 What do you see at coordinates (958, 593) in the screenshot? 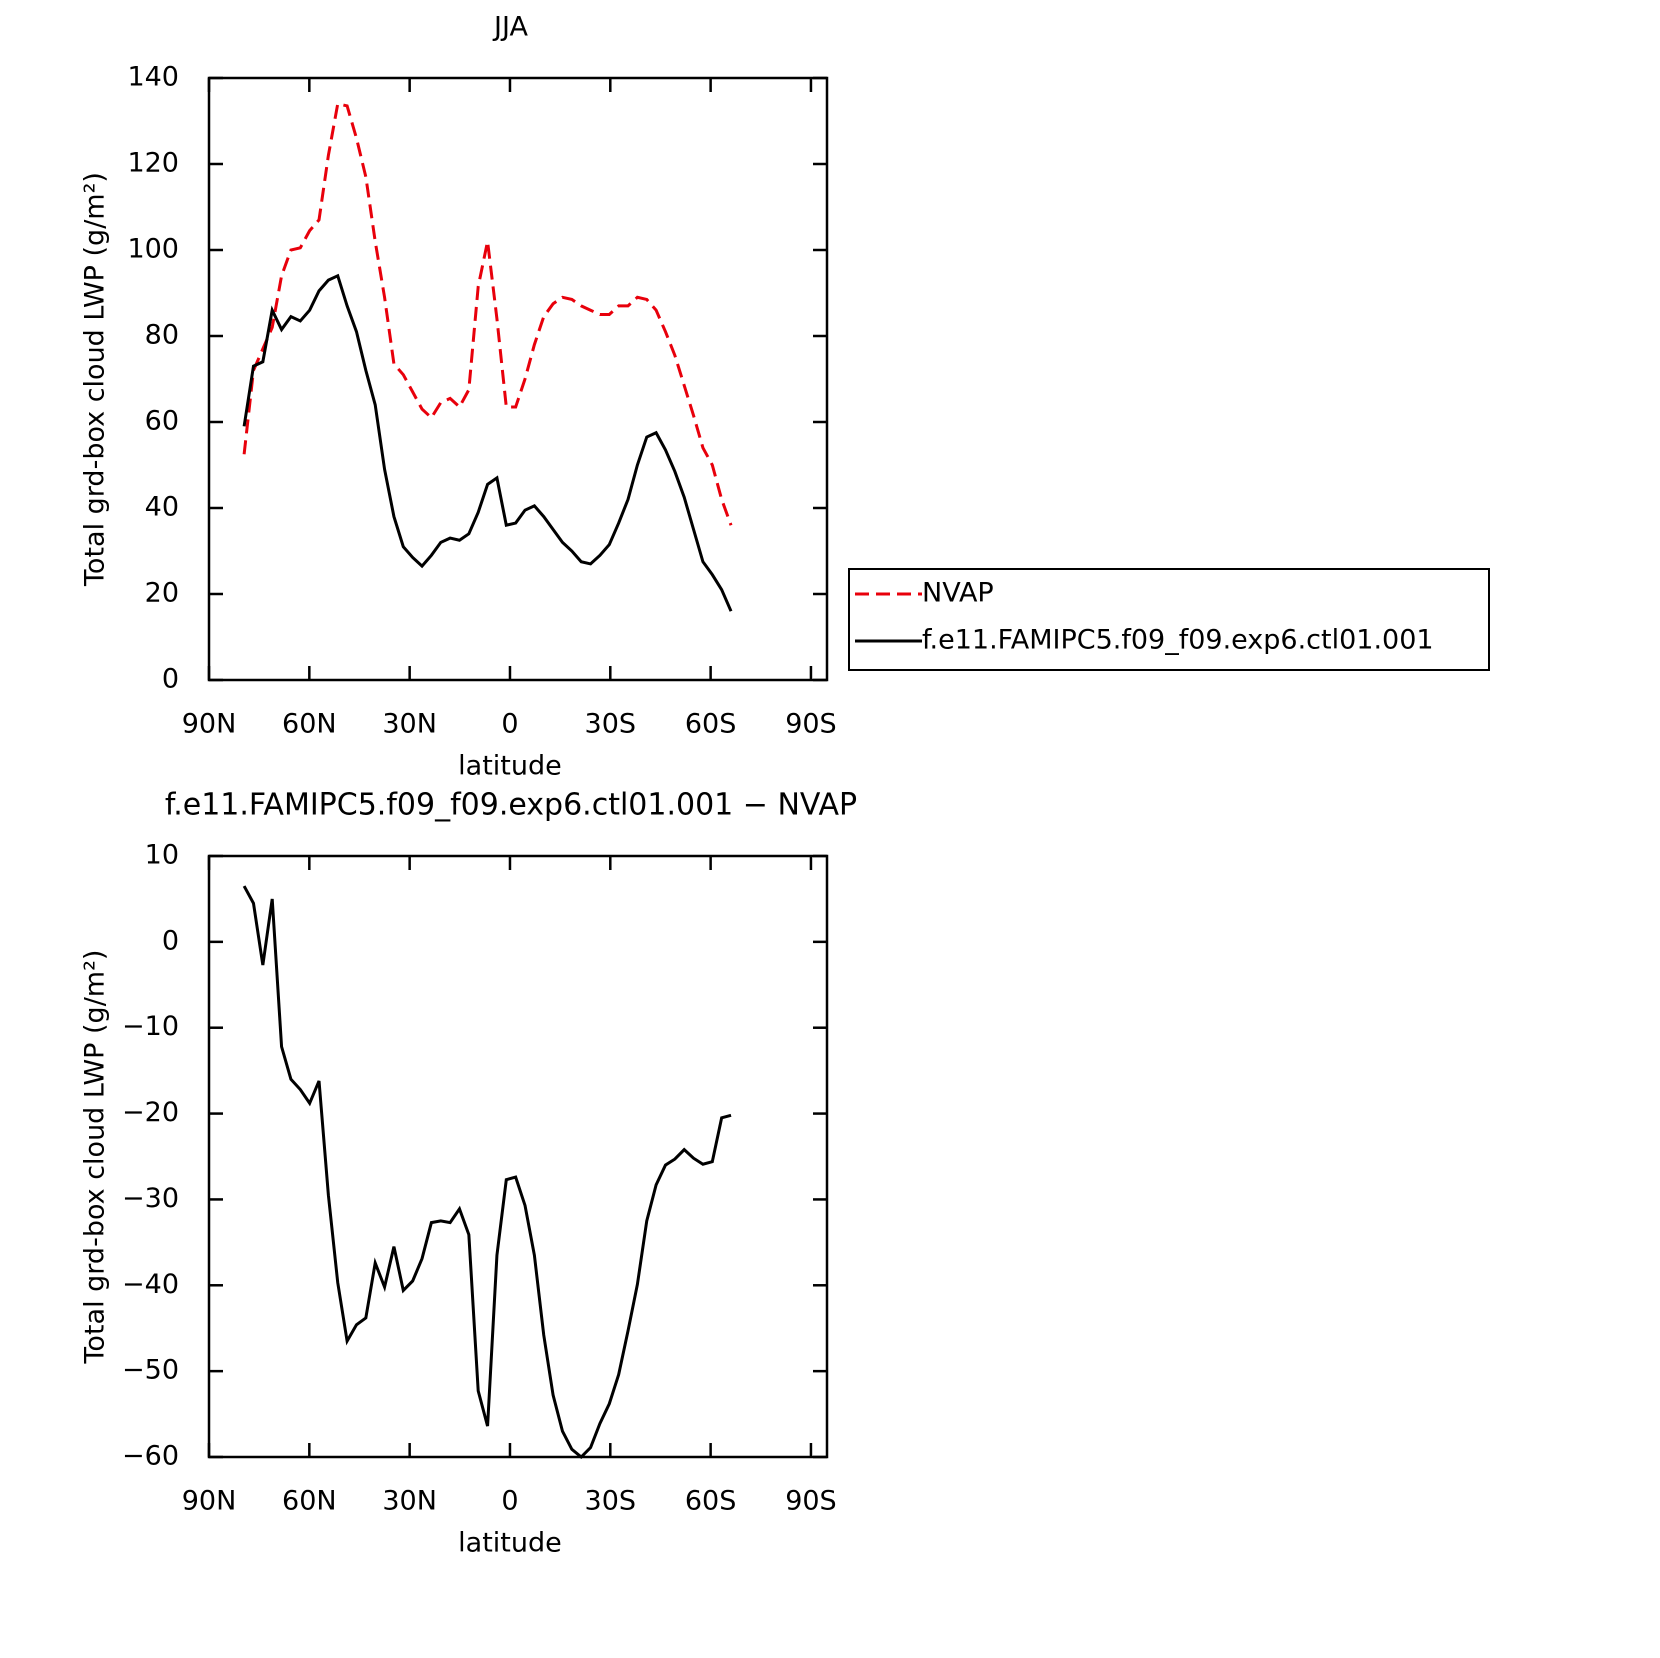
I see `legend-label: NVAP` at bounding box center [958, 593].